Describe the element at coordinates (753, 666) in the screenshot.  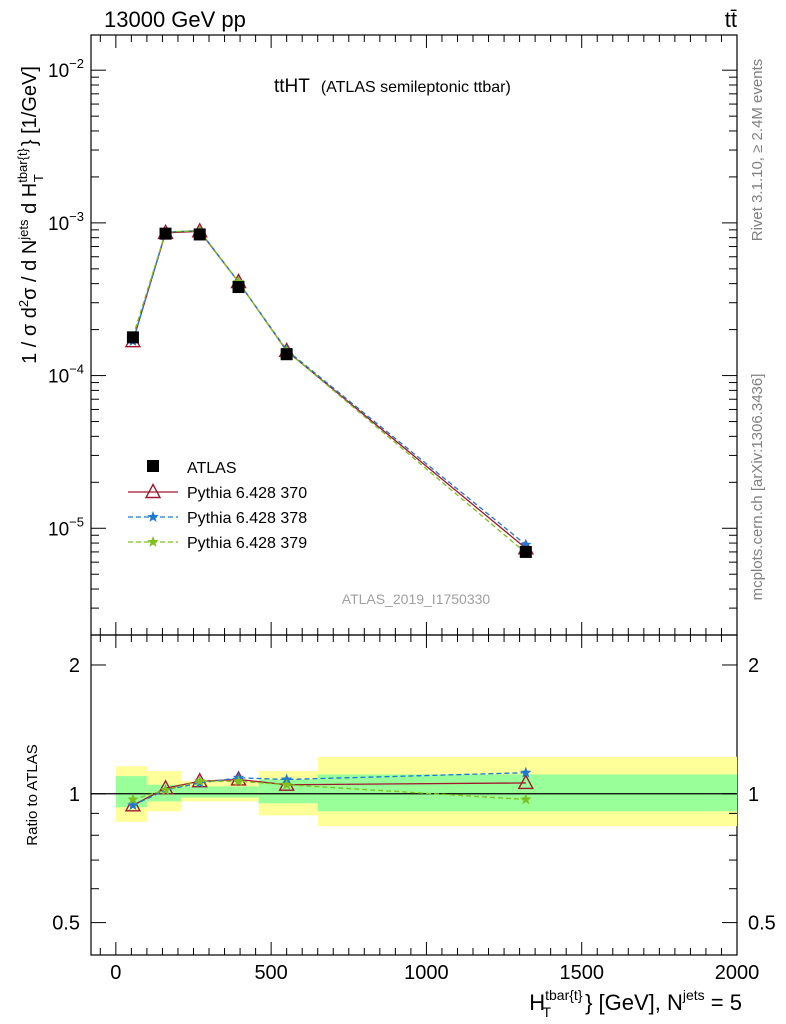
I see `ratio-y-tick-label-right: 2` at that location.